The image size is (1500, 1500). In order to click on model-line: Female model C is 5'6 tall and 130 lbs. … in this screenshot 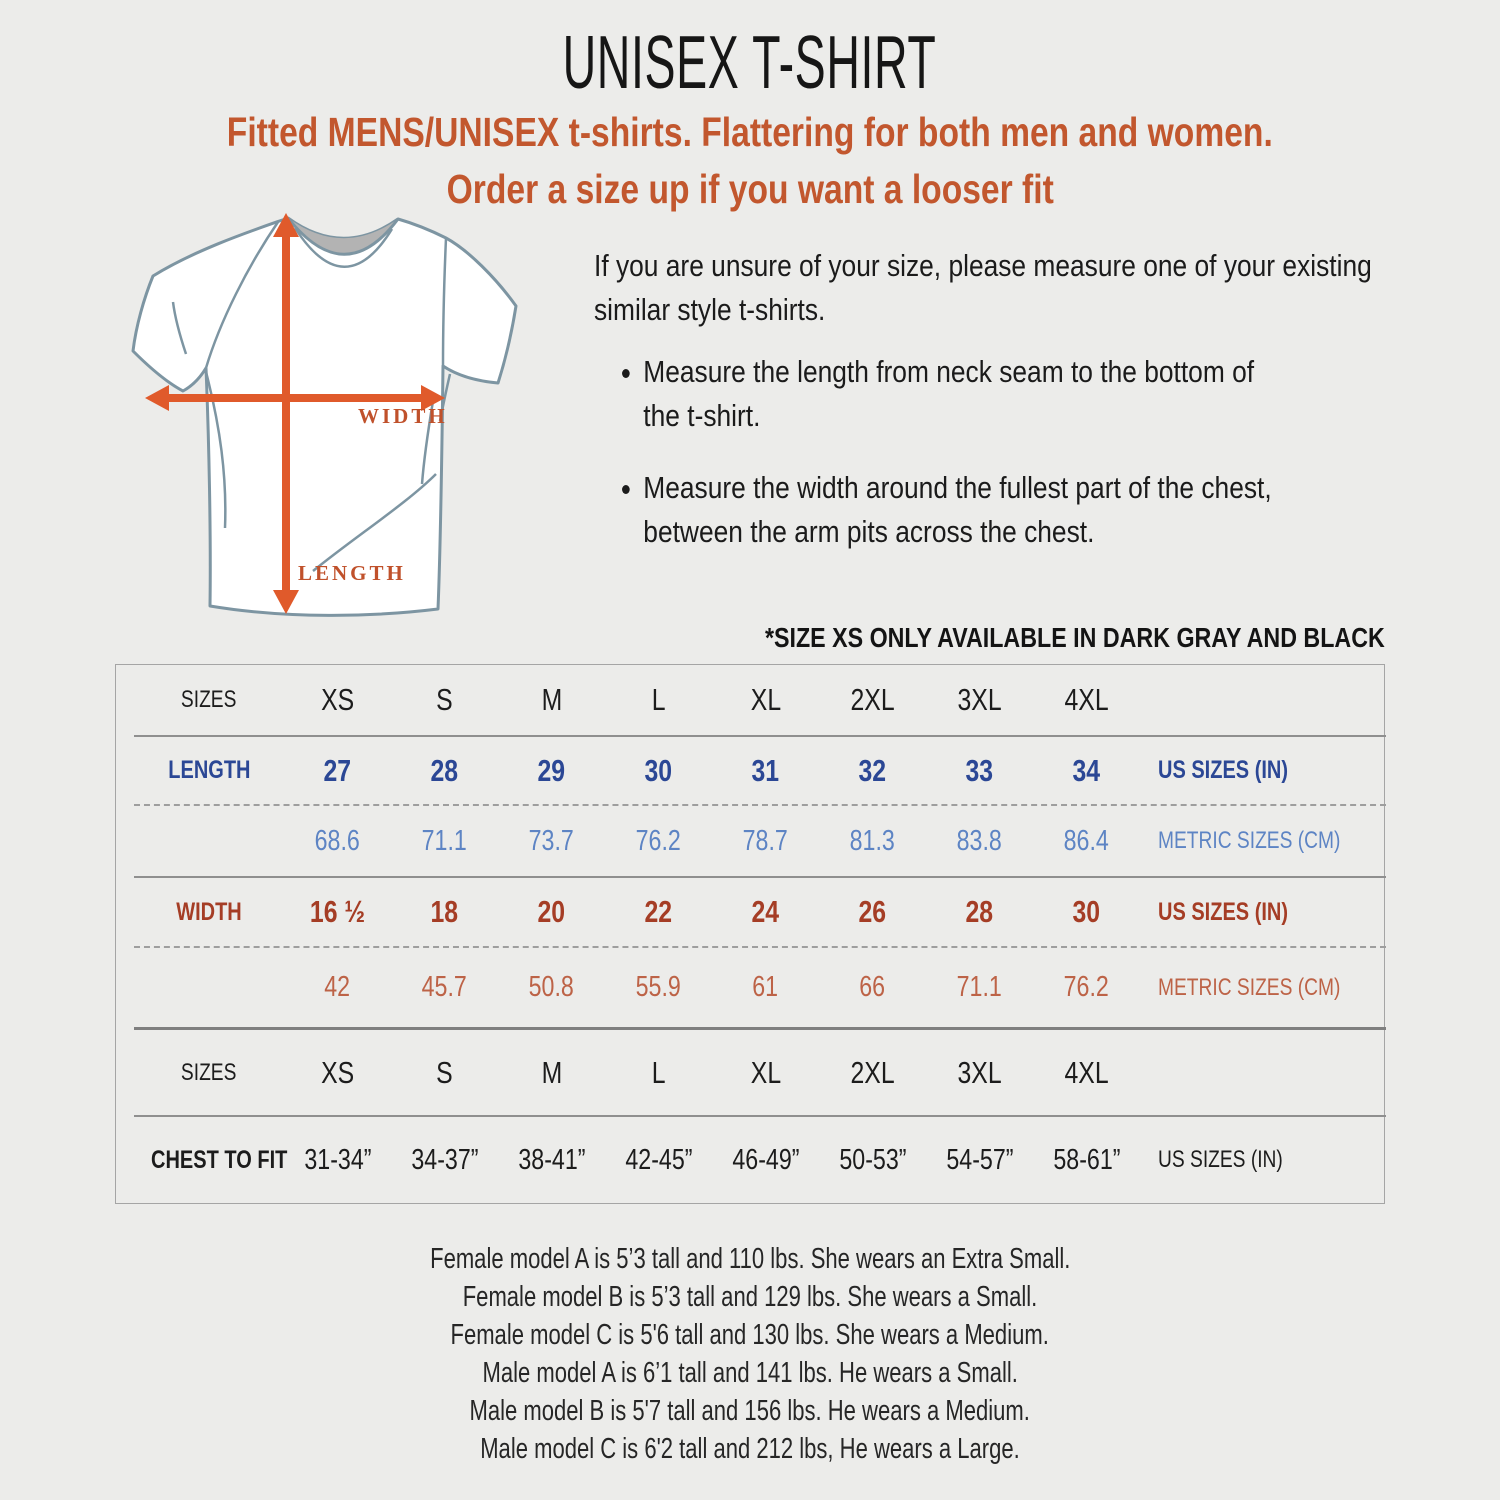, I will do `click(750, 1335)`.